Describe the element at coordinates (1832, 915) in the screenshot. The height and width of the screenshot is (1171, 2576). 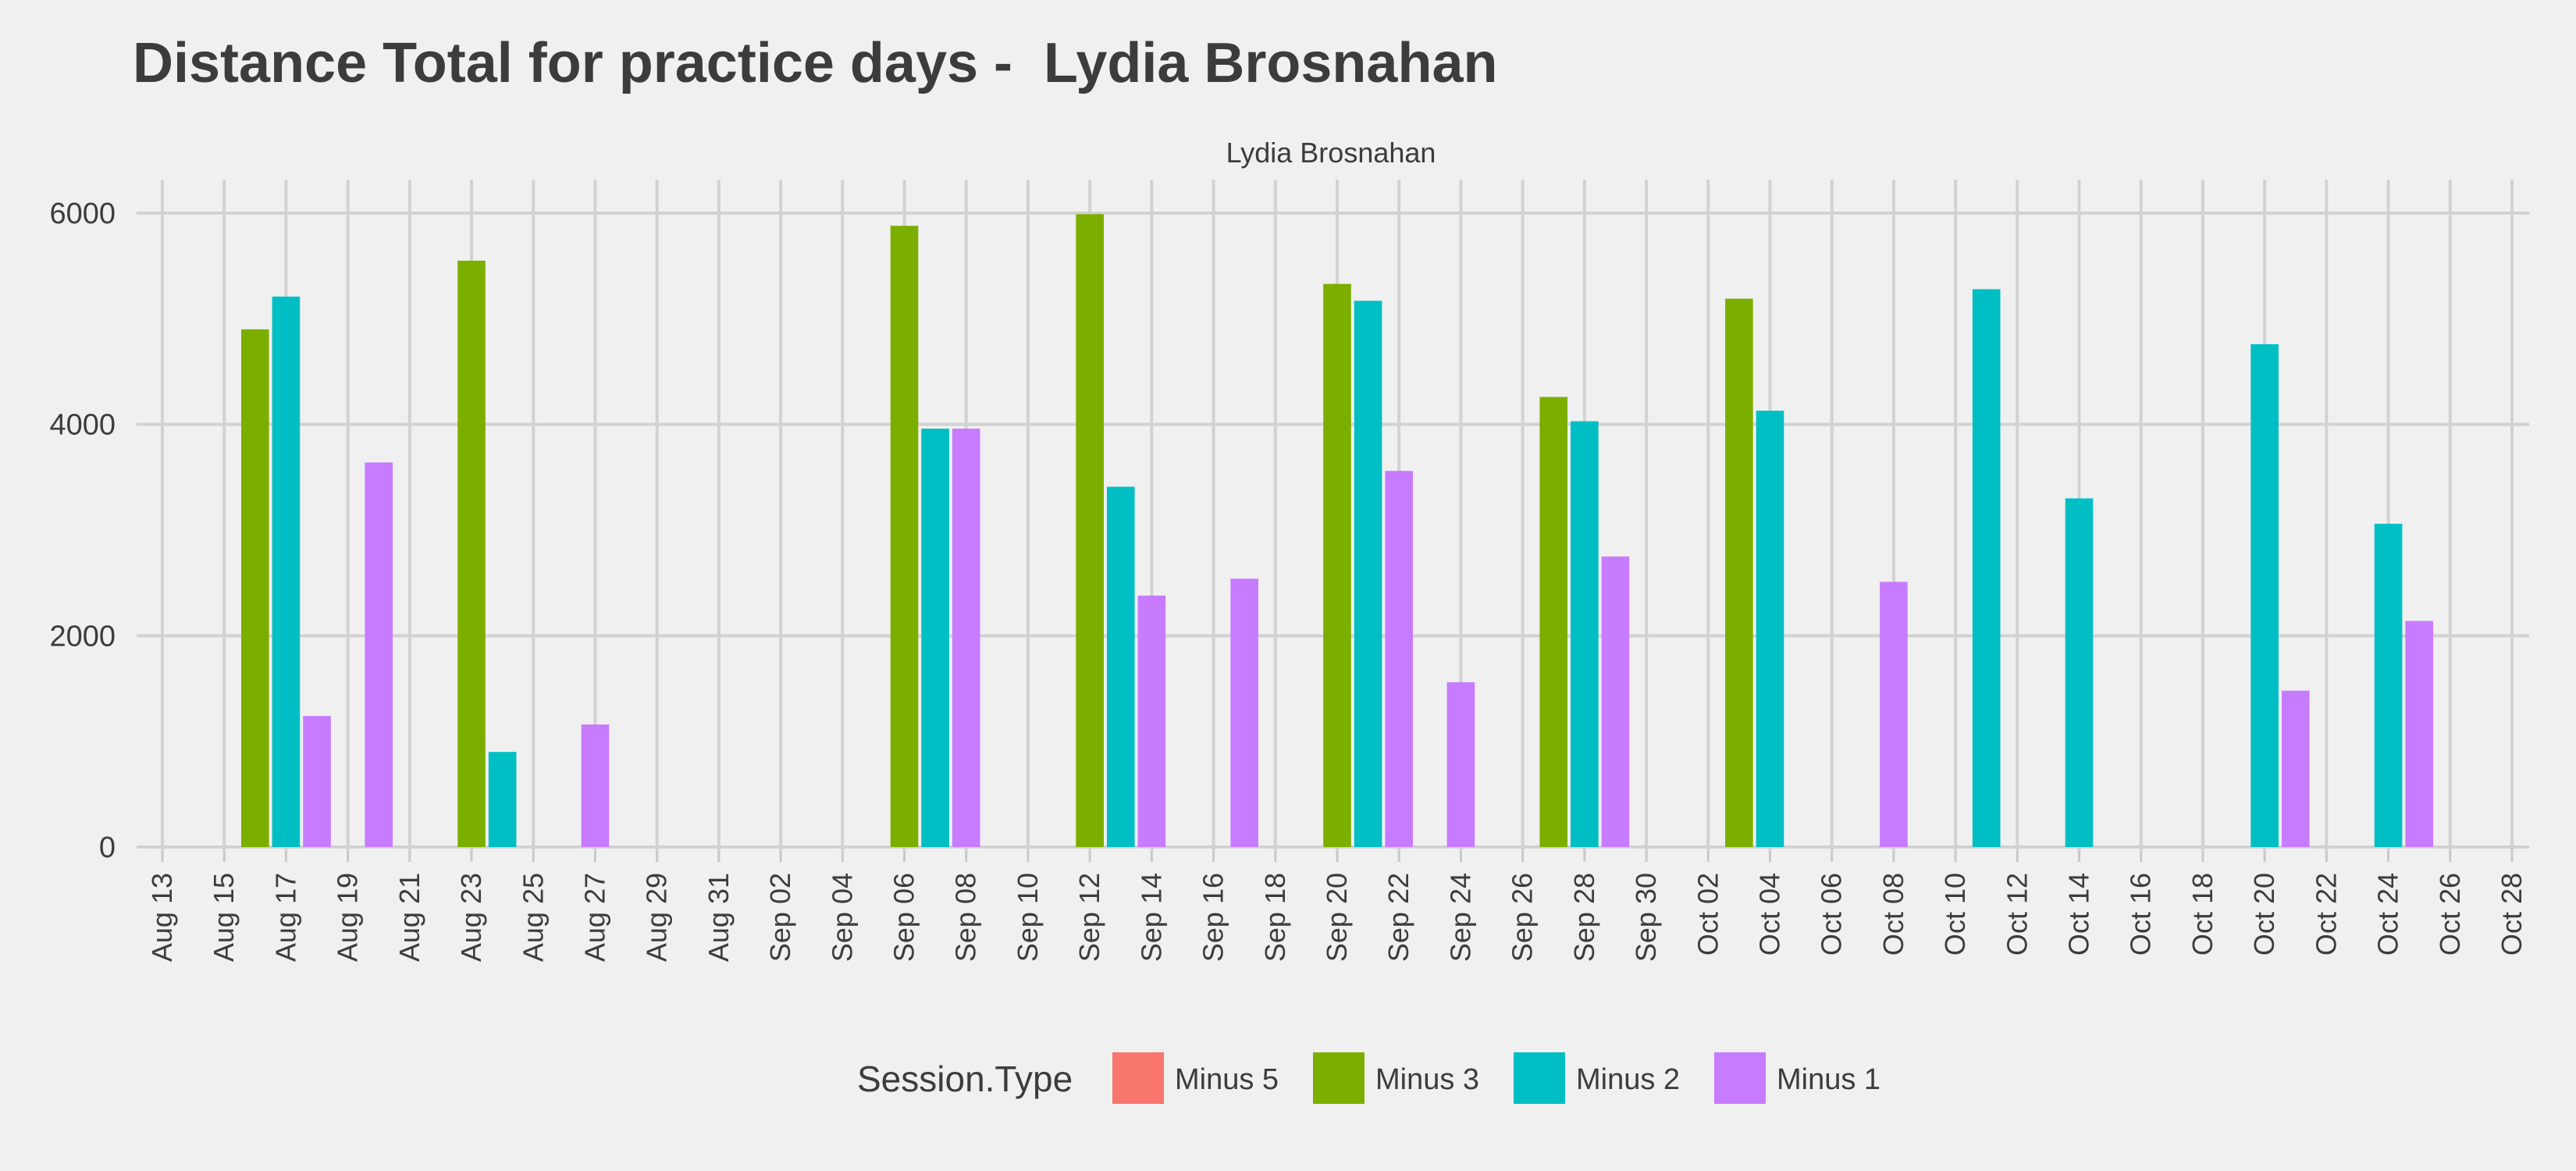
I see `x-tick-label: Oct 06` at that location.